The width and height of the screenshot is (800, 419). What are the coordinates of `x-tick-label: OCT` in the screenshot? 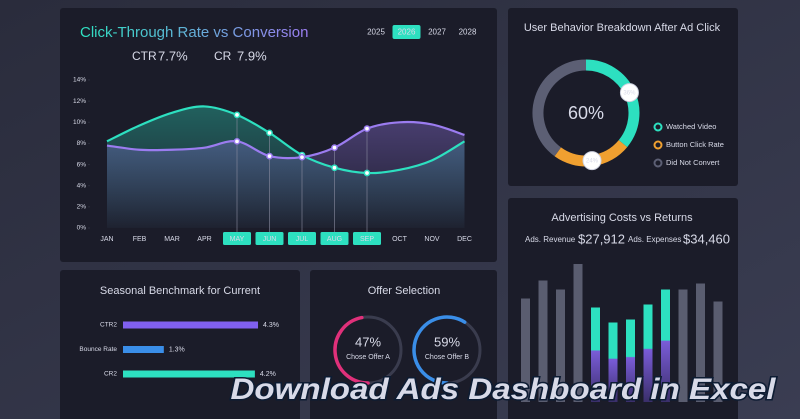 It's located at (400, 239).